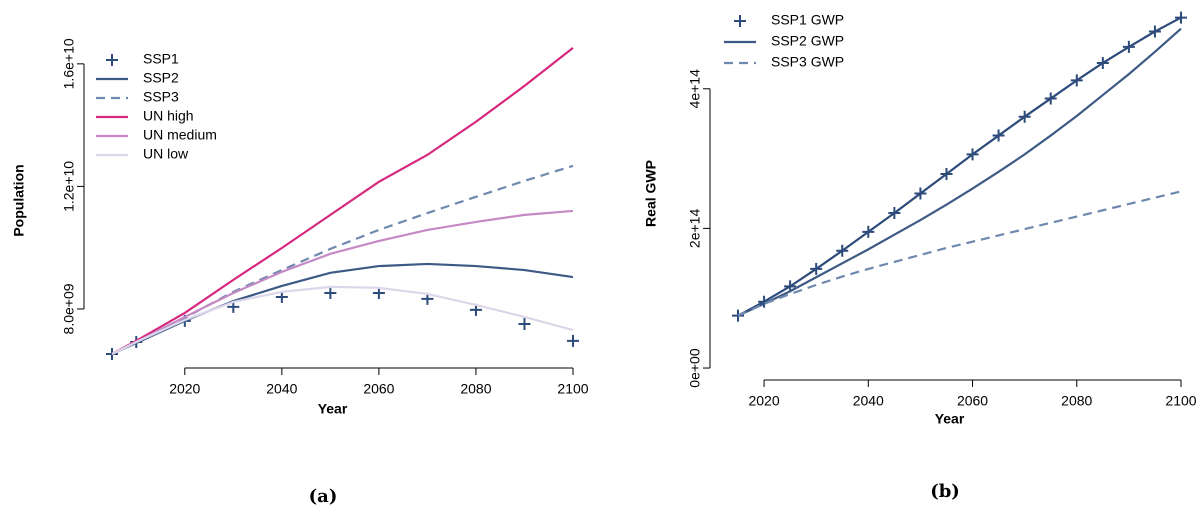 The height and width of the screenshot is (514, 1204). I want to click on y-tick-label: 8.0e+09, so click(69, 308).